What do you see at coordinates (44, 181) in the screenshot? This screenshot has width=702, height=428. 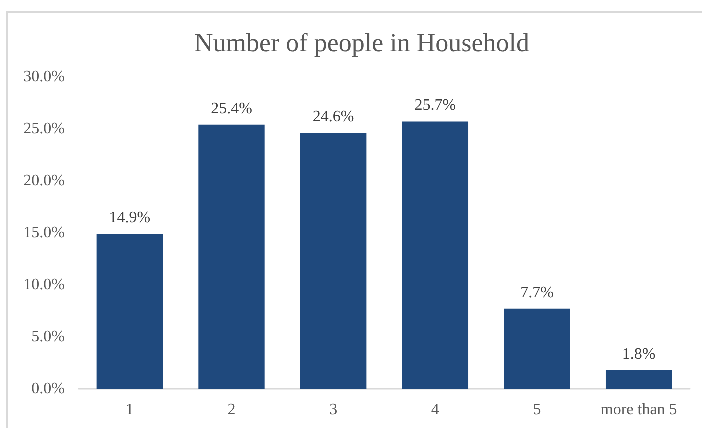 I see `y-tick-label: 20.0%` at bounding box center [44, 181].